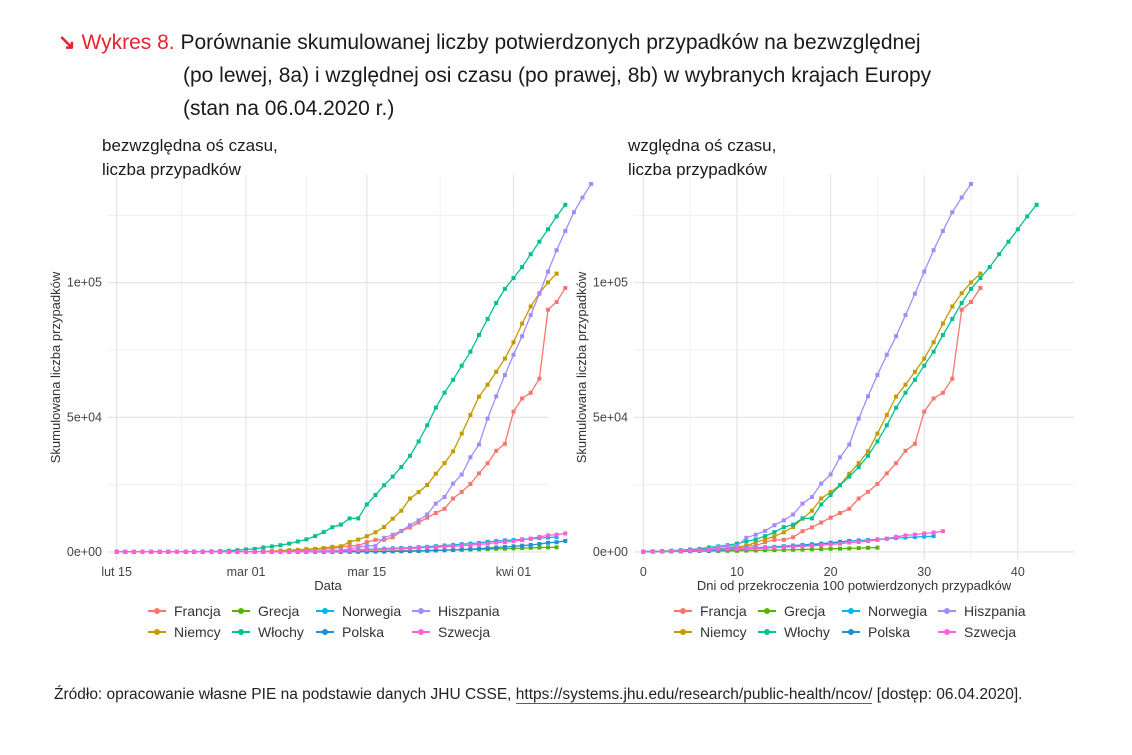 Image resolution: width=1132 pixels, height=755 pixels. What do you see at coordinates (539, 547) in the screenshot?
I see `left-point-grecja` at bounding box center [539, 547].